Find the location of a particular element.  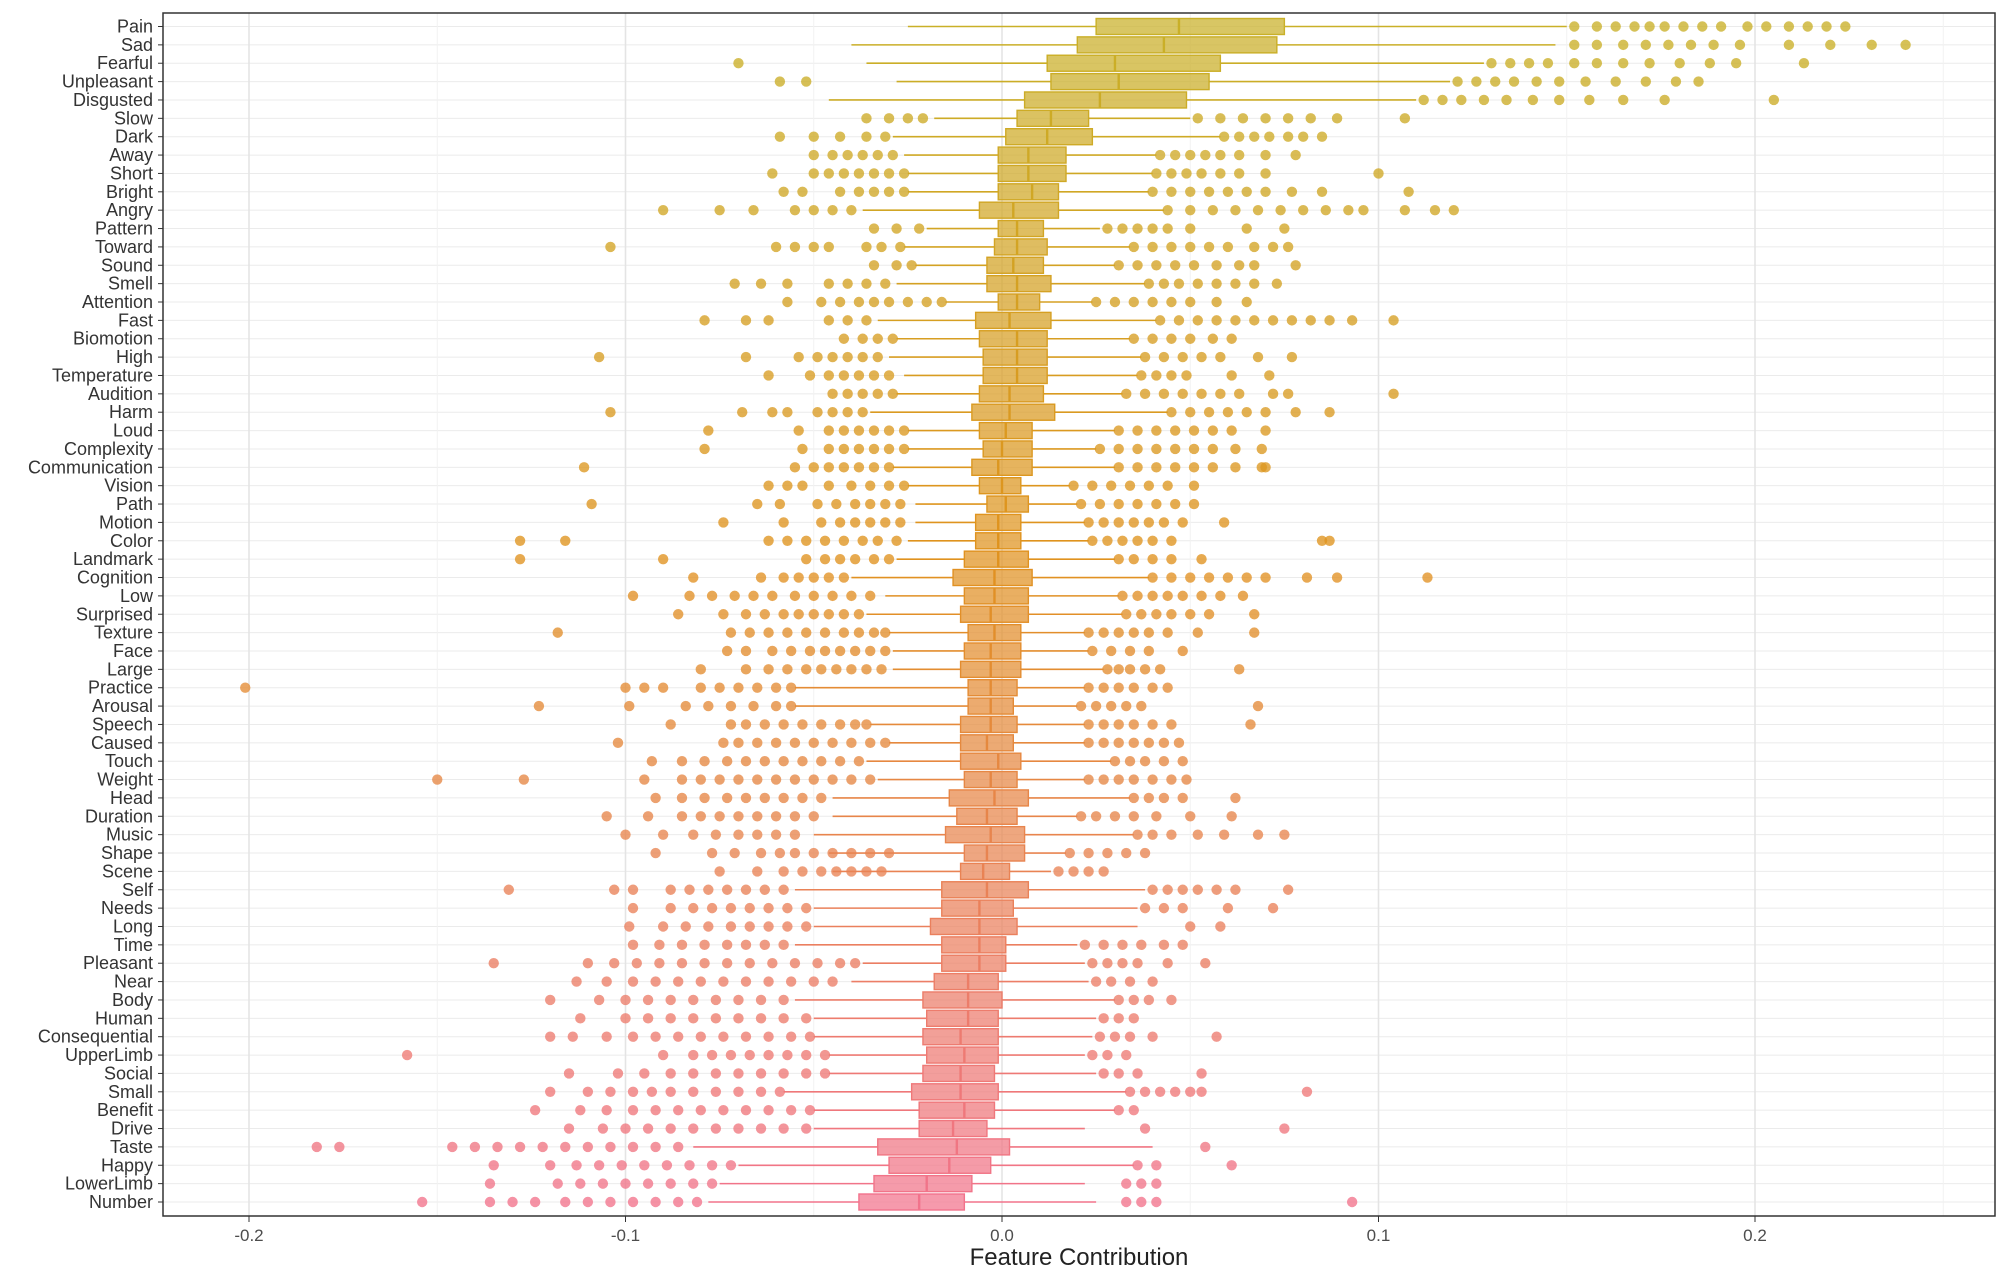

x-tick-label: 0.0 is located at coordinates (1002, 1235).